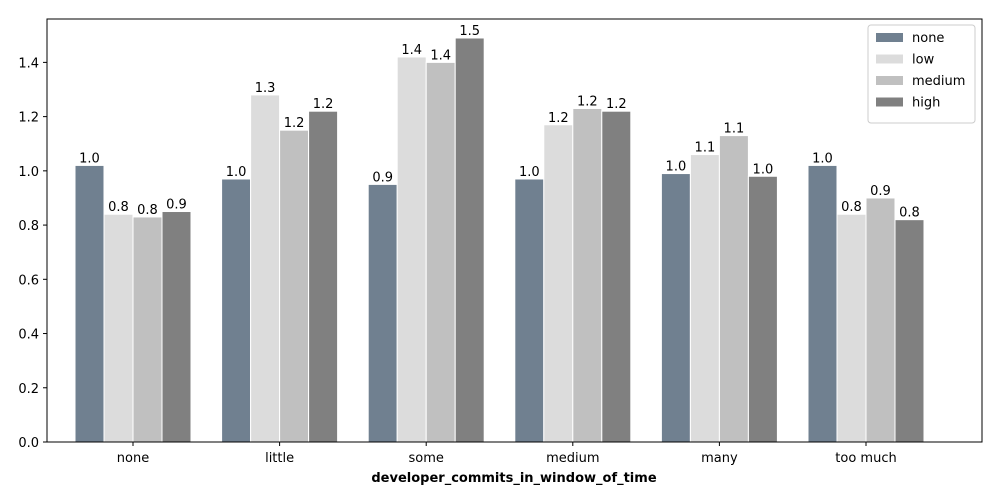 The width and height of the screenshot is (1000, 500). What do you see at coordinates (926, 103) in the screenshot?
I see `legend-label-high: high` at bounding box center [926, 103].